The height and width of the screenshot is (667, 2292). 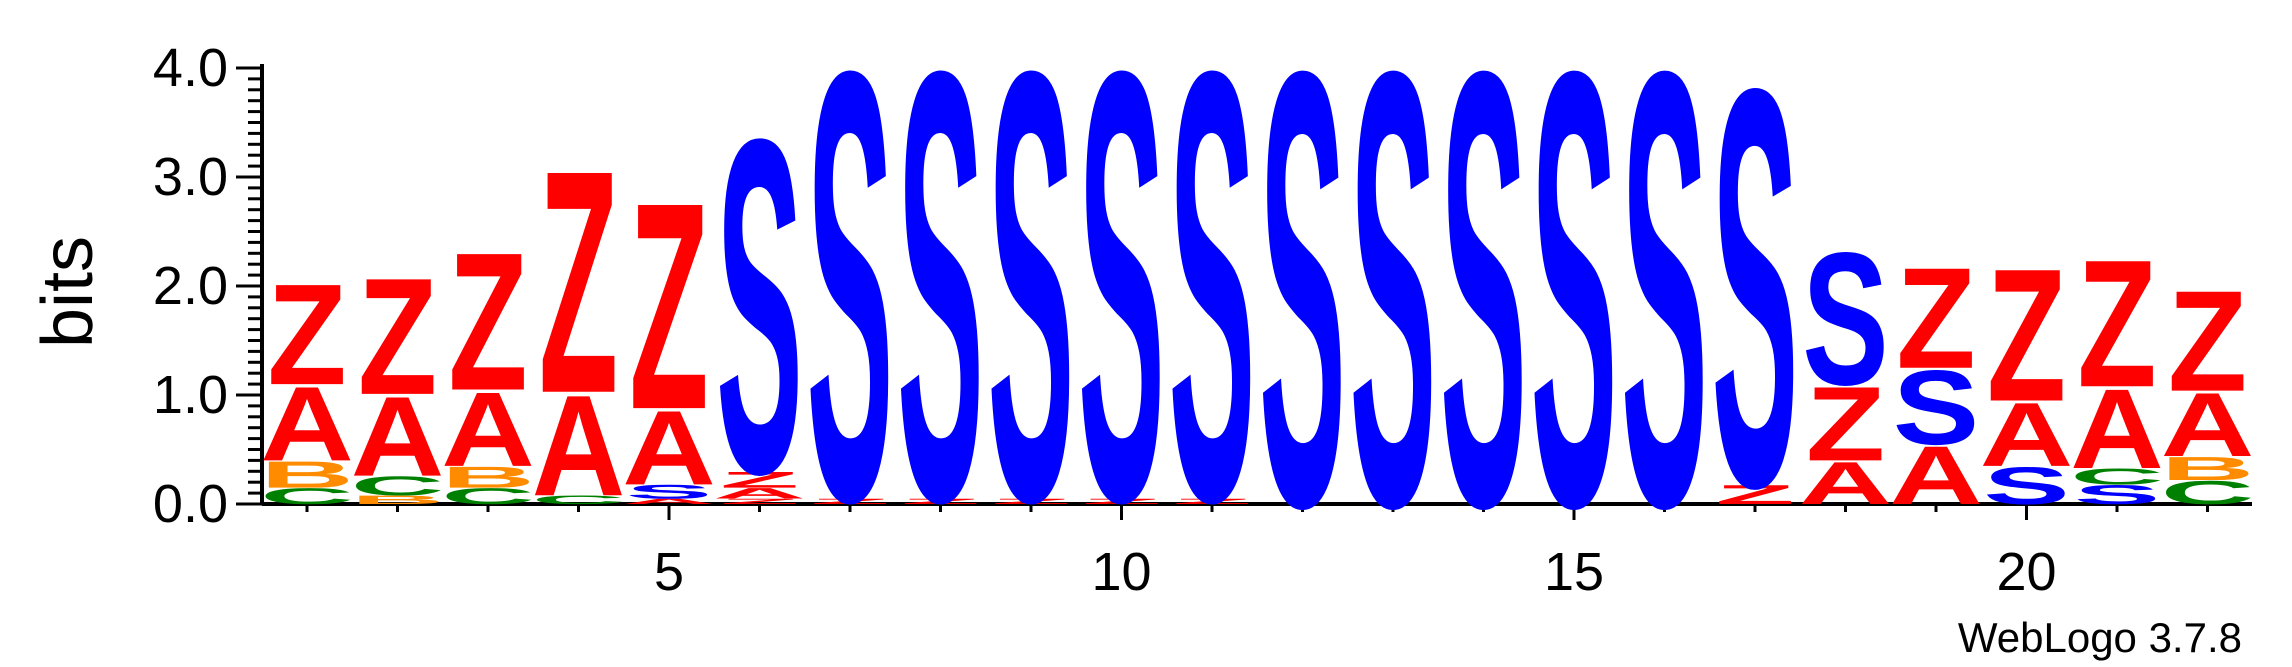 What do you see at coordinates (190, 68) in the screenshot?
I see `y-tick-label: 4.0` at bounding box center [190, 68].